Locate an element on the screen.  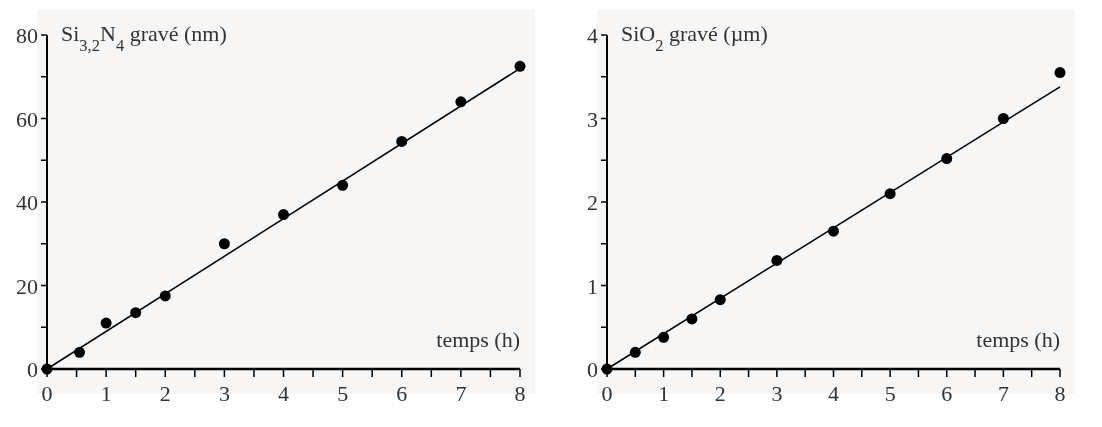
y-axis-title: SiO$_{2}$ gravé (µm) is located at coordinates (694, 38).